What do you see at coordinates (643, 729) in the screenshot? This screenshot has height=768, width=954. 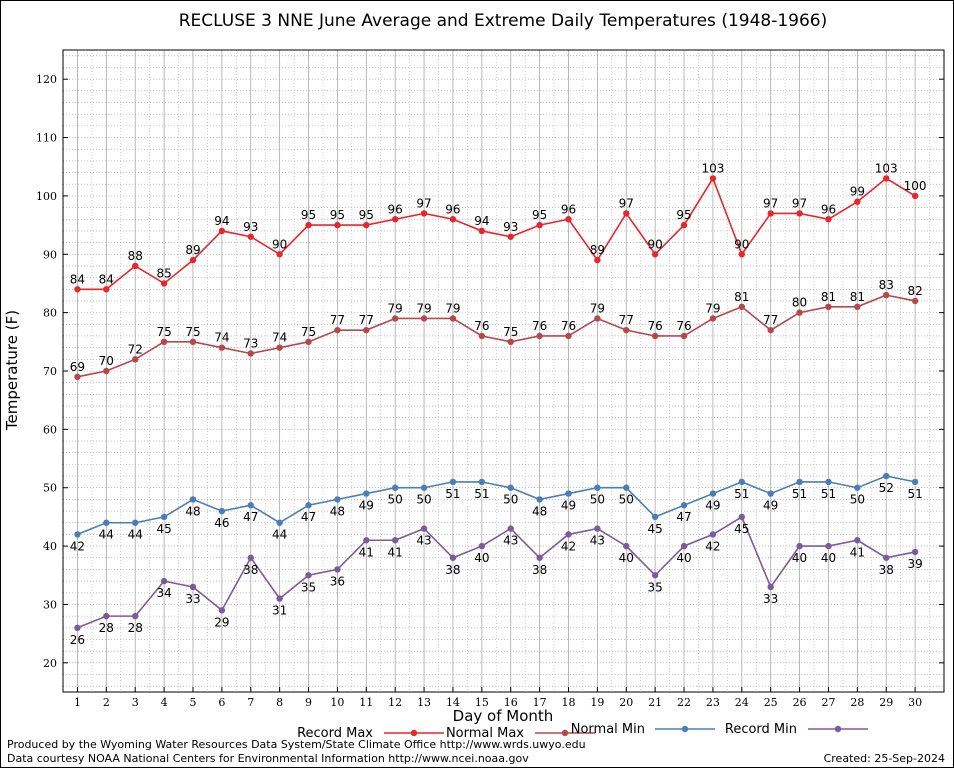 I see `legend-item-normal-min: Normal Min` at bounding box center [643, 729].